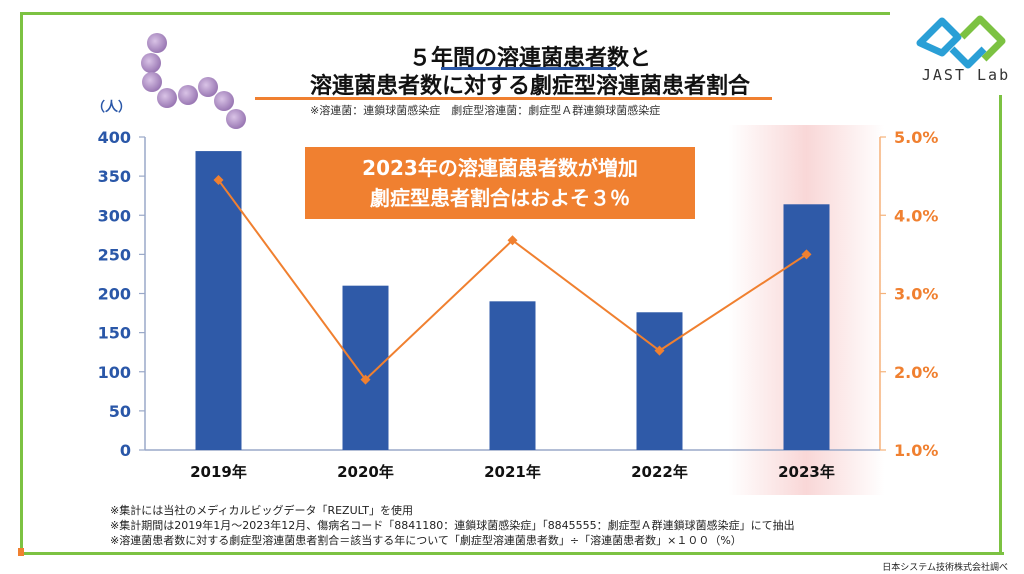 Image resolution: width=1024 pixels, height=574 pixels. Describe the element at coordinates (916, 137) in the screenshot. I see `right-tick-label: 5.0%` at that location.